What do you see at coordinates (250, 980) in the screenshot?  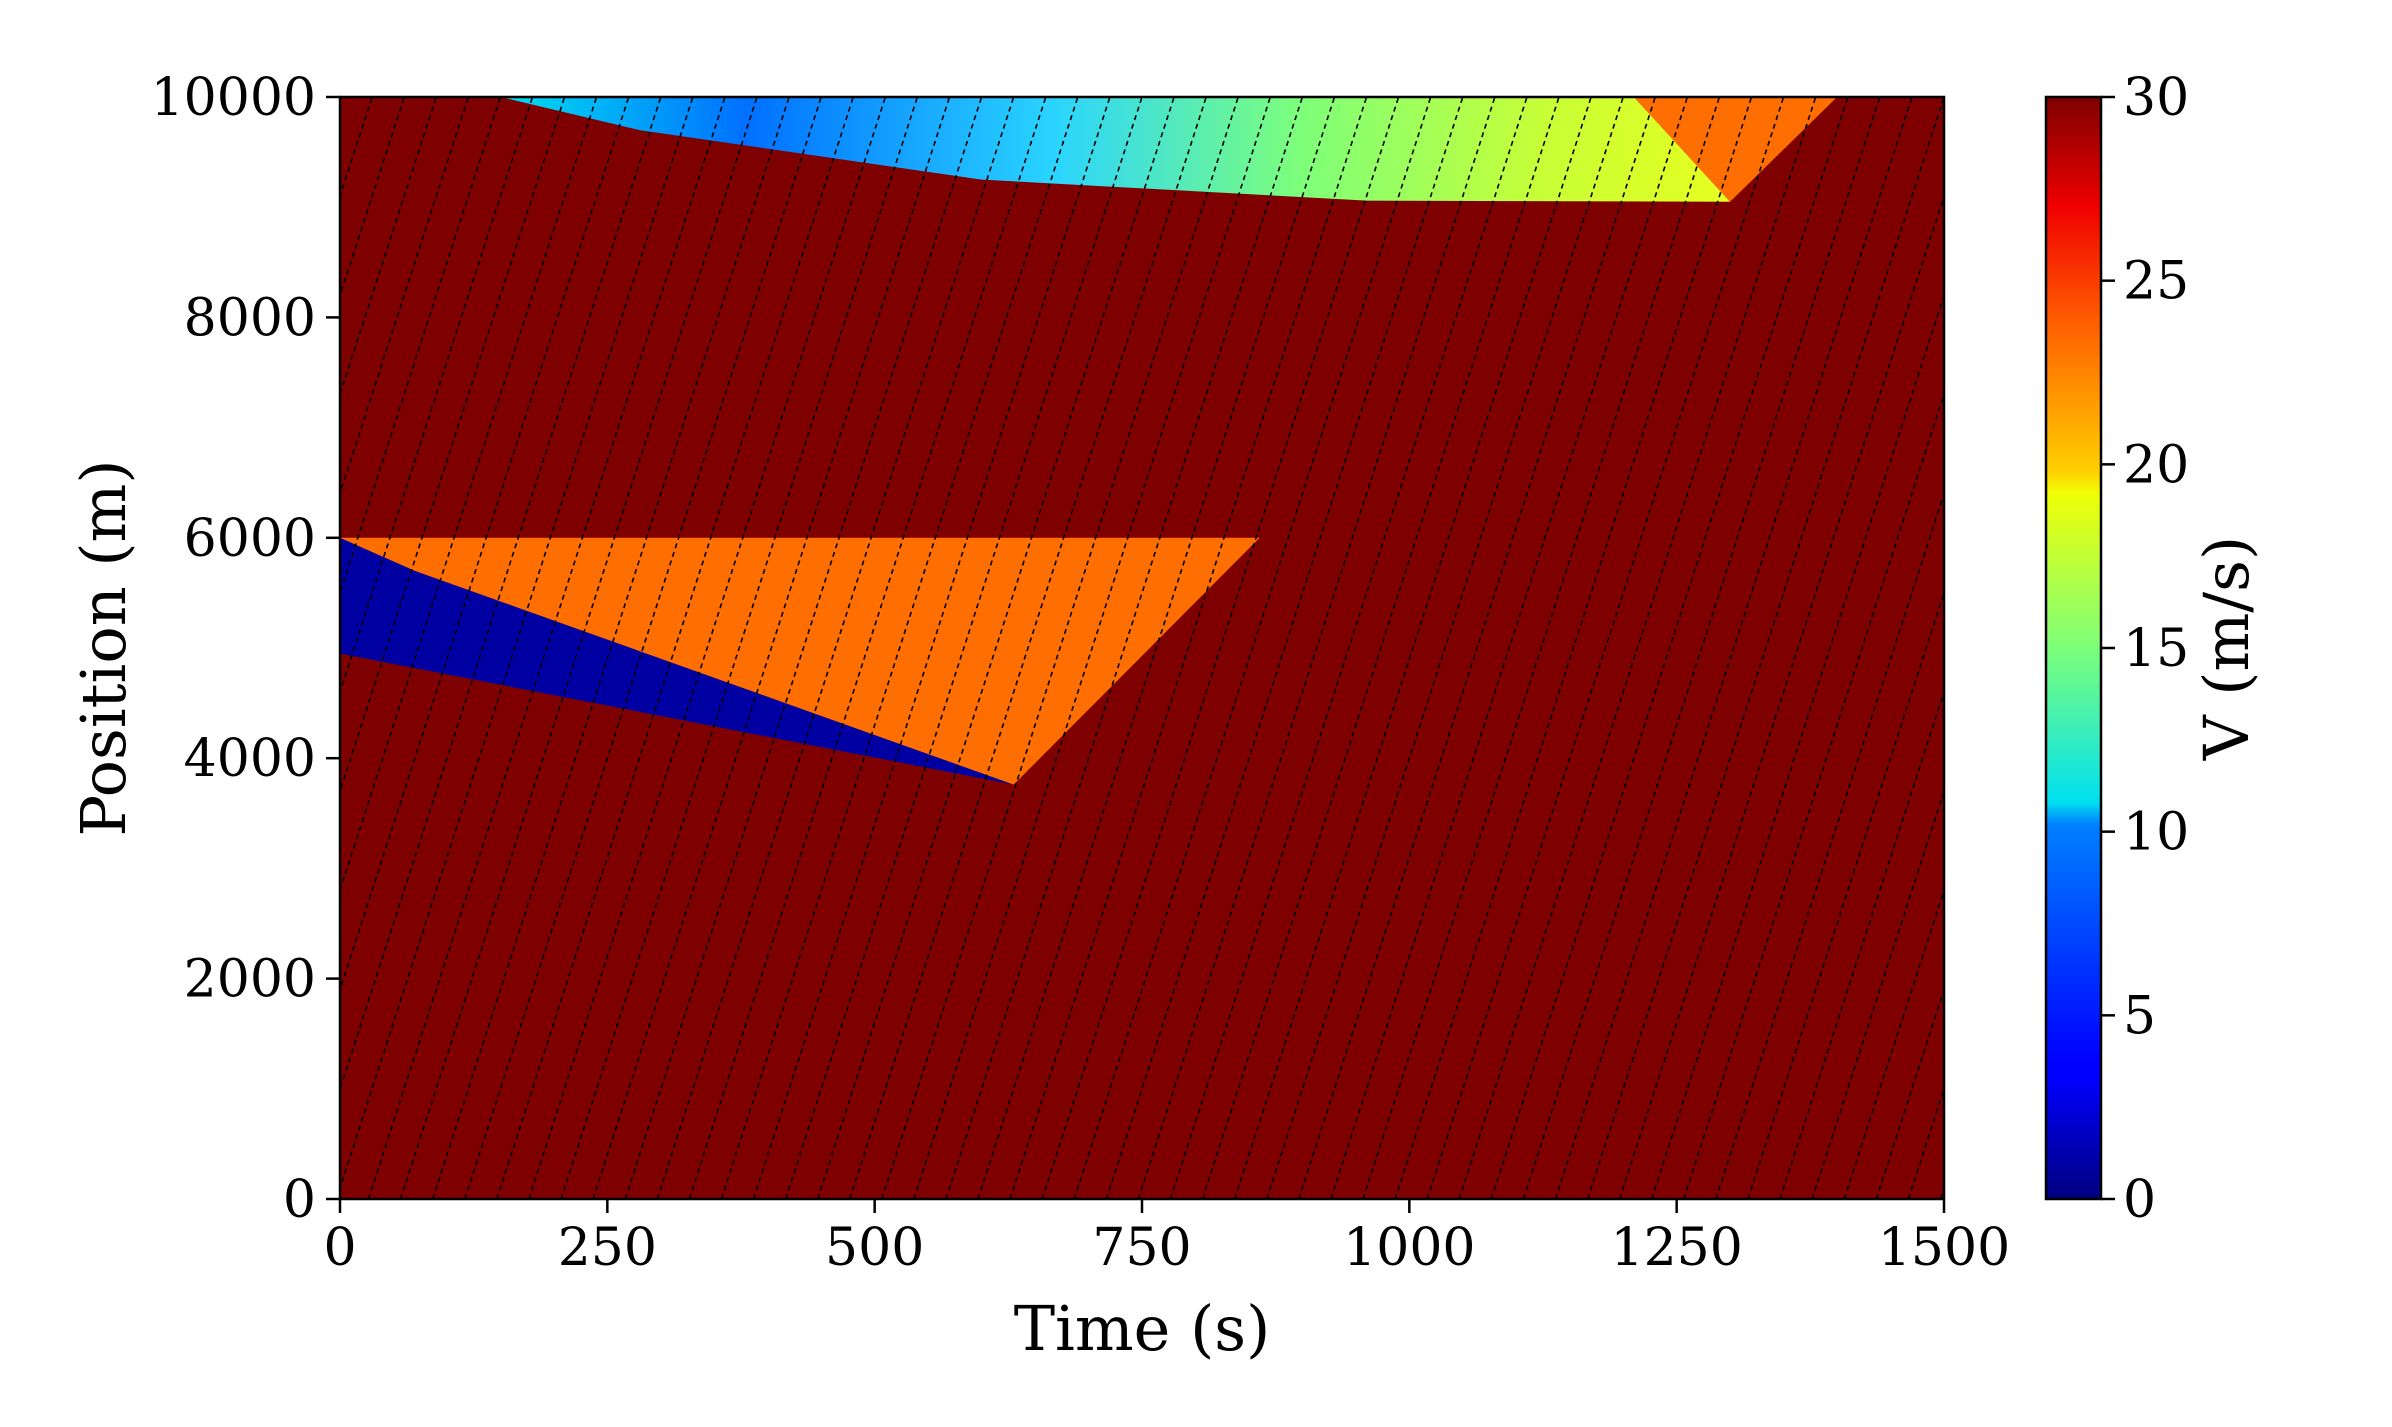 I see `y-tick-label: 2000` at bounding box center [250, 980].